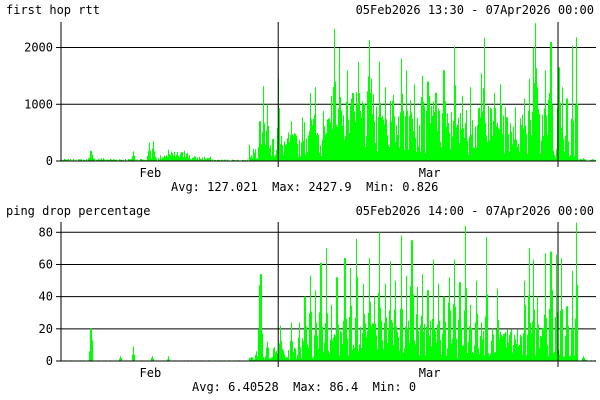 This screenshot has height=400, width=600. What do you see at coordinates (344, 387) in the screenshot?
I see `chart2-max-value: 86.4` at bounding box center [344, 387].